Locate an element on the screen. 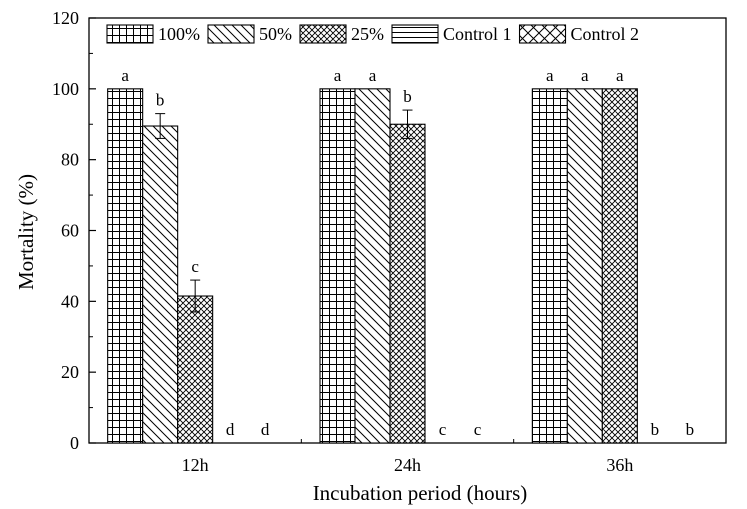  y-tick-label: 120 is located at coordinates (65, 18).